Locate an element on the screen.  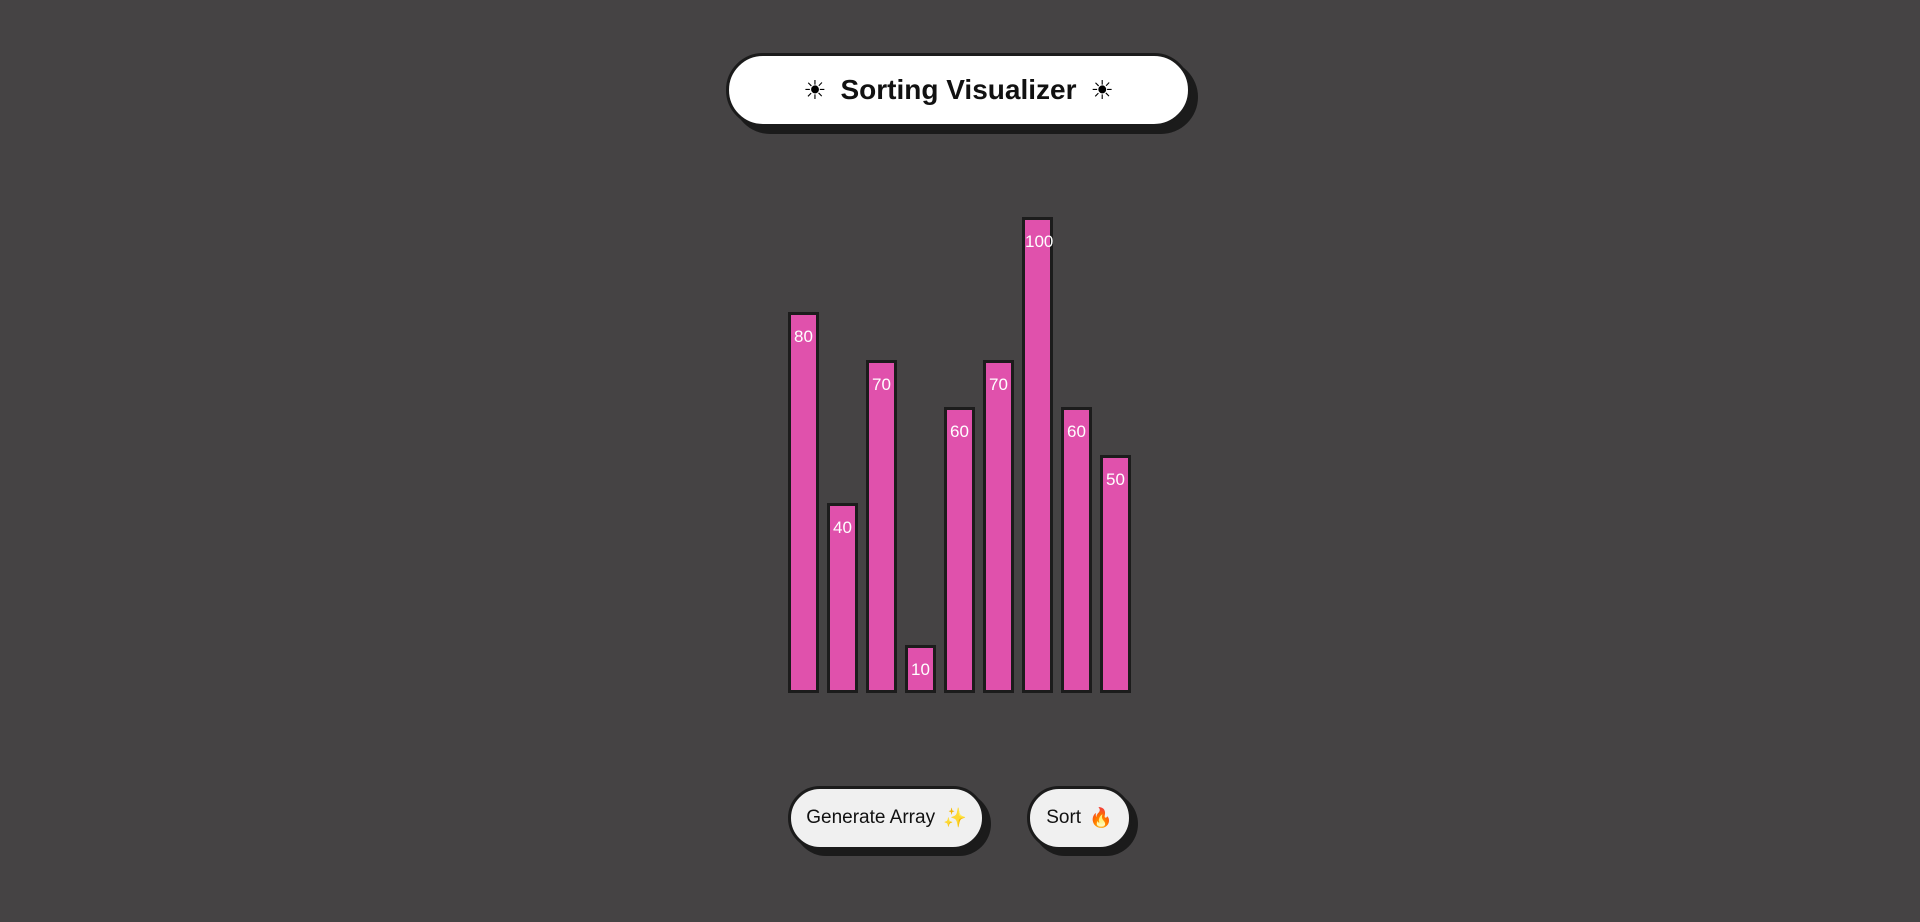
sort-label: Sort is located at coordinates (1064, 817).